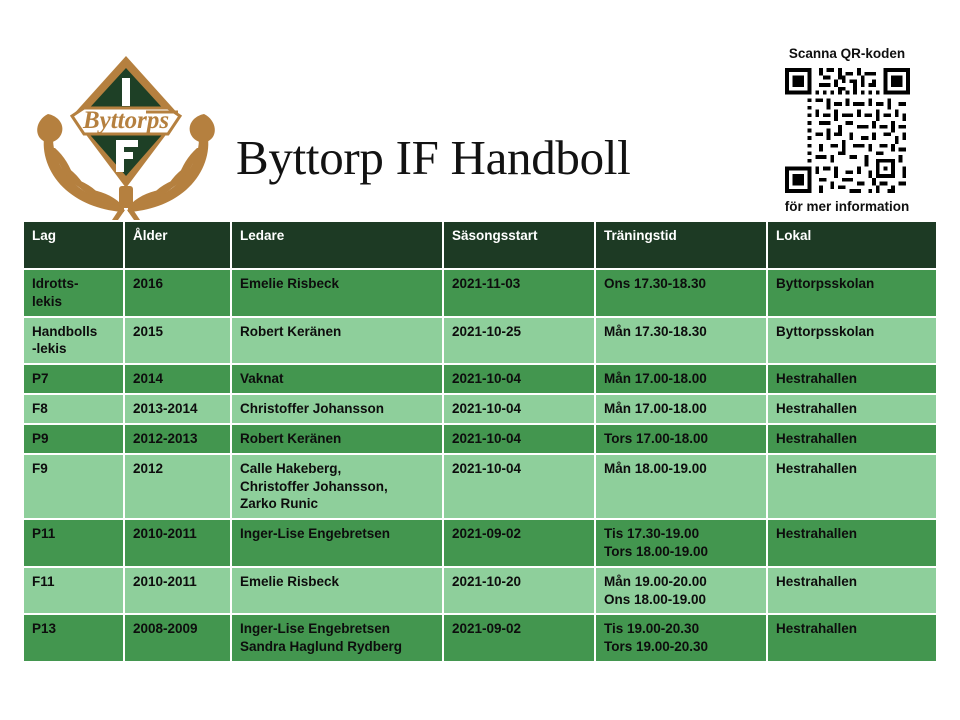  What do you see at coordinates (847, 131) in the screenshot?
I see `qr-code-image` at bounding box center [847, 131].